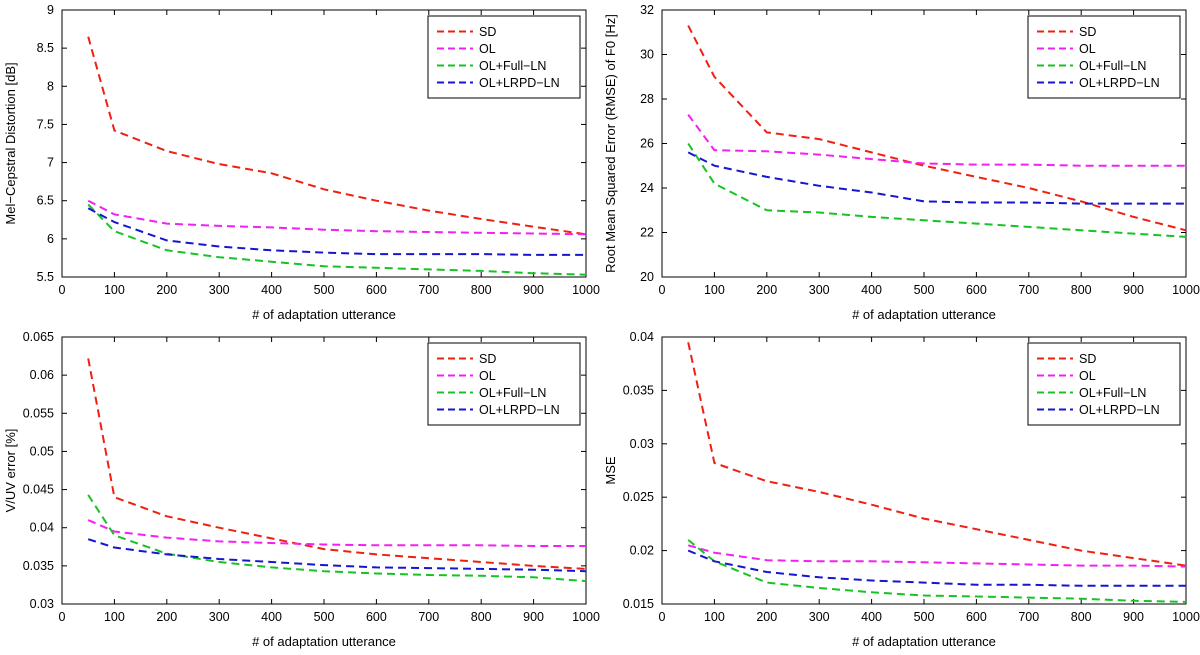 The image size is (1200, 655). Describe the element at coordinates (610, 470) in the screenshot. I see `y-axis-label: MSE` at that location.